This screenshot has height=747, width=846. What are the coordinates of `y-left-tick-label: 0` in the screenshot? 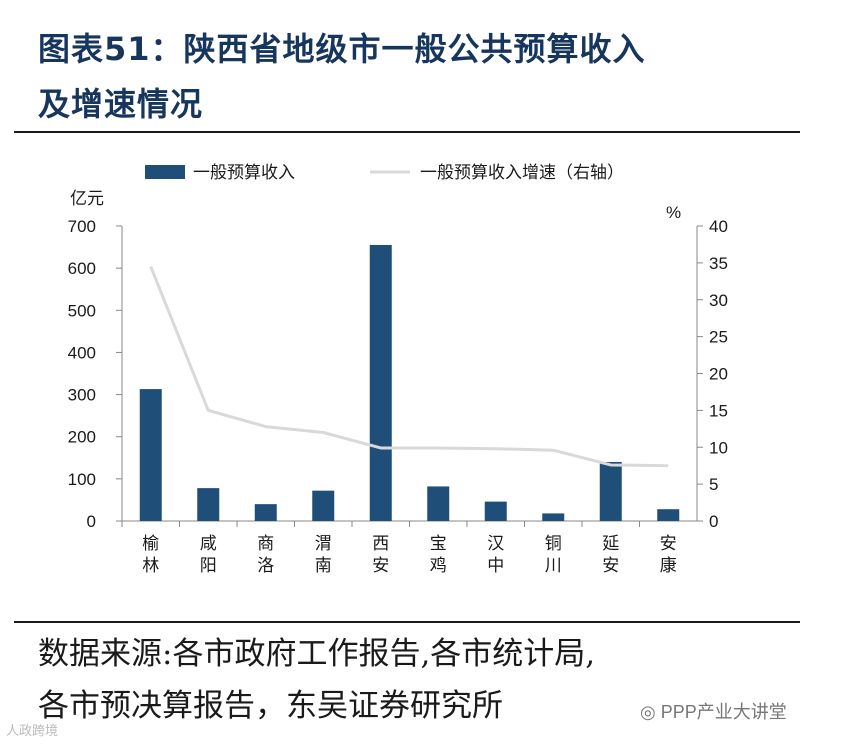 It's located at (91, 521).